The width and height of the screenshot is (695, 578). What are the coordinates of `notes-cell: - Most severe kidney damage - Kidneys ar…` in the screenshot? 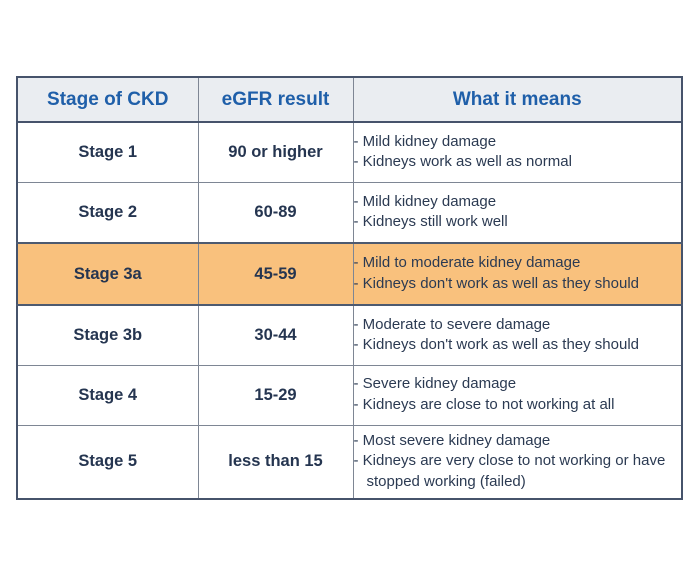 It's located at (517, 462).